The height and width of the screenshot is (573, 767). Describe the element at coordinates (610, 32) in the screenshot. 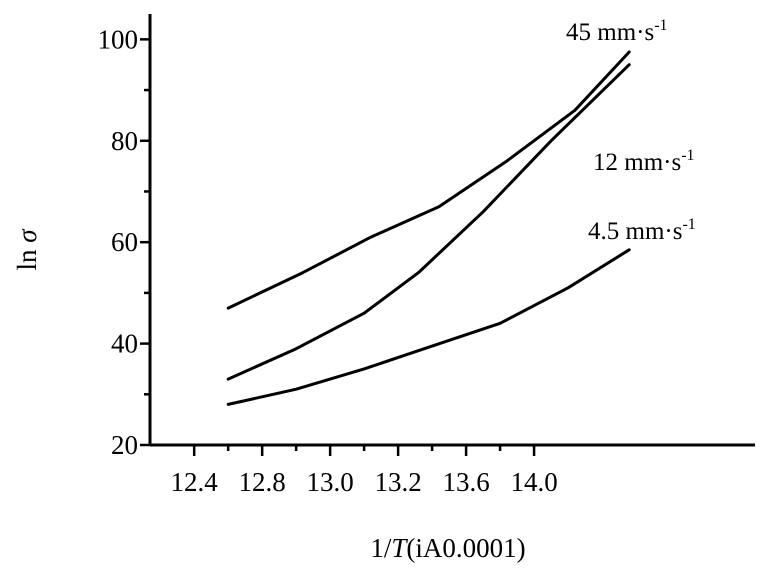

I see `series-label-45-base: 45 mm·s` at that location.